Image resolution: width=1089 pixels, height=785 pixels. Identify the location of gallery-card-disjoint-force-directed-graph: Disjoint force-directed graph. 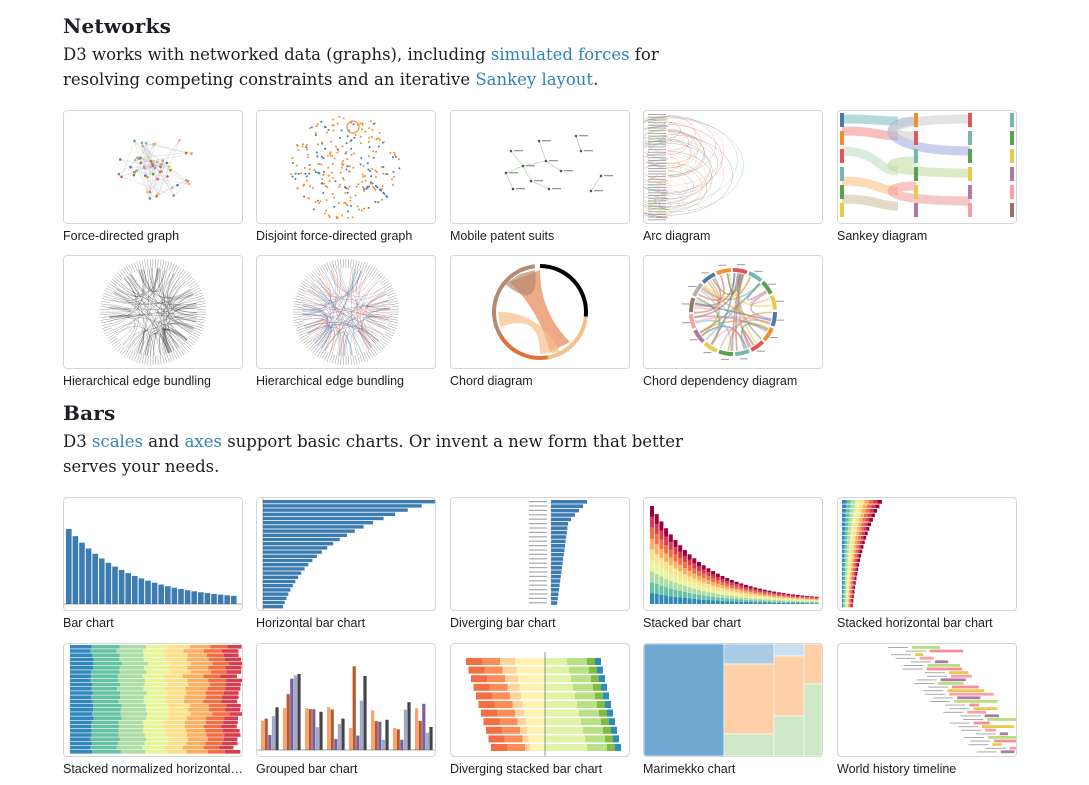
(346, 176).